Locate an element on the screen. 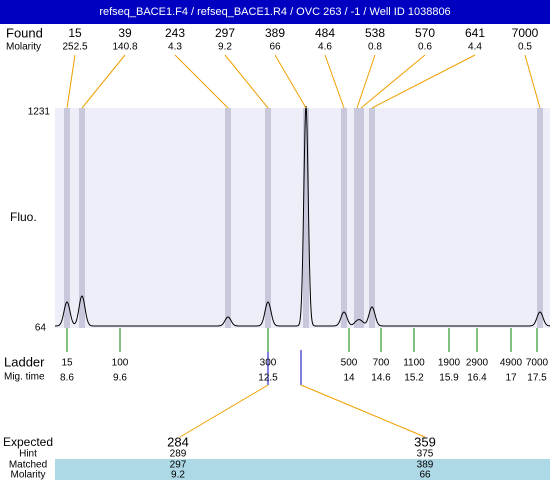 The width and height of the screenshot is (550, 480). mig-time: 15.9 is located at coordinates (449, 378).